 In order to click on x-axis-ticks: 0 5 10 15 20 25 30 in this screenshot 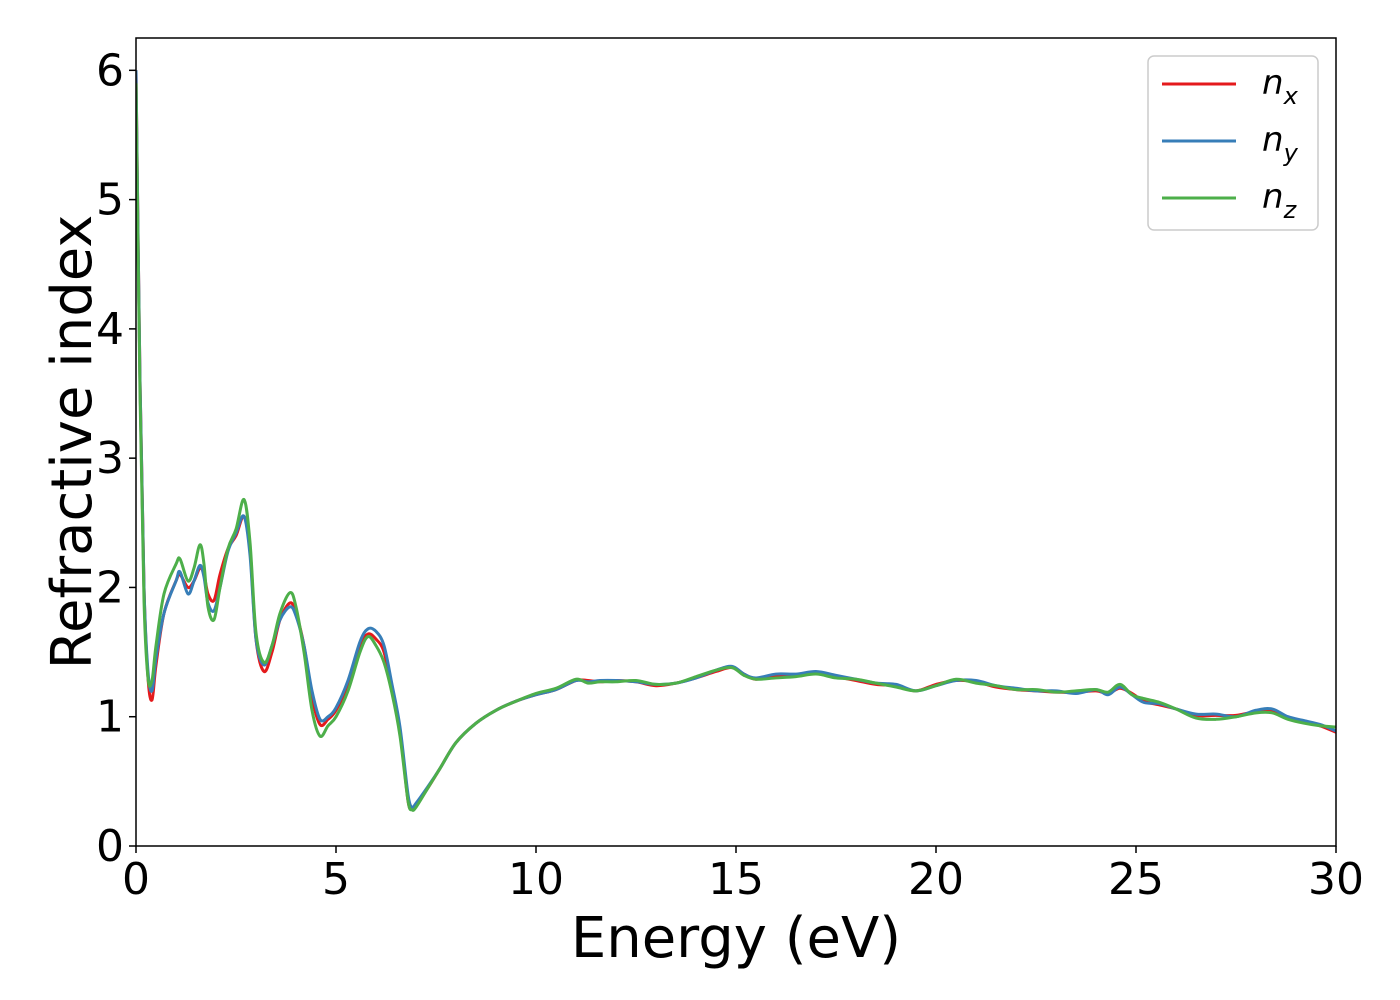, I will do `click(743, 875)`.